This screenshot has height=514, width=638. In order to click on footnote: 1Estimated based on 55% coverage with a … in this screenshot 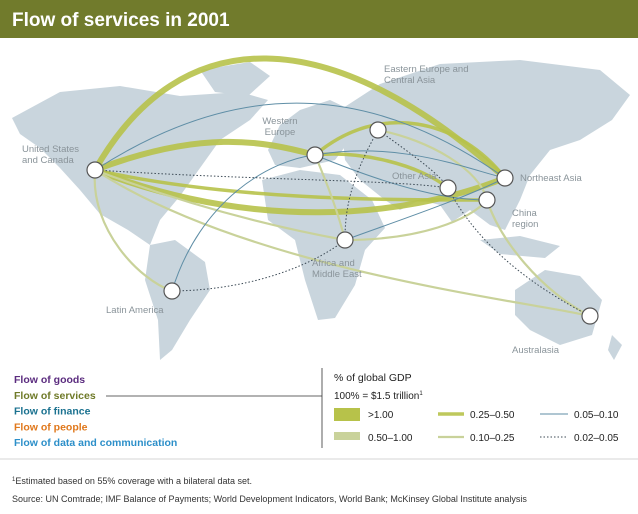, I will do `click(132, 481)`.